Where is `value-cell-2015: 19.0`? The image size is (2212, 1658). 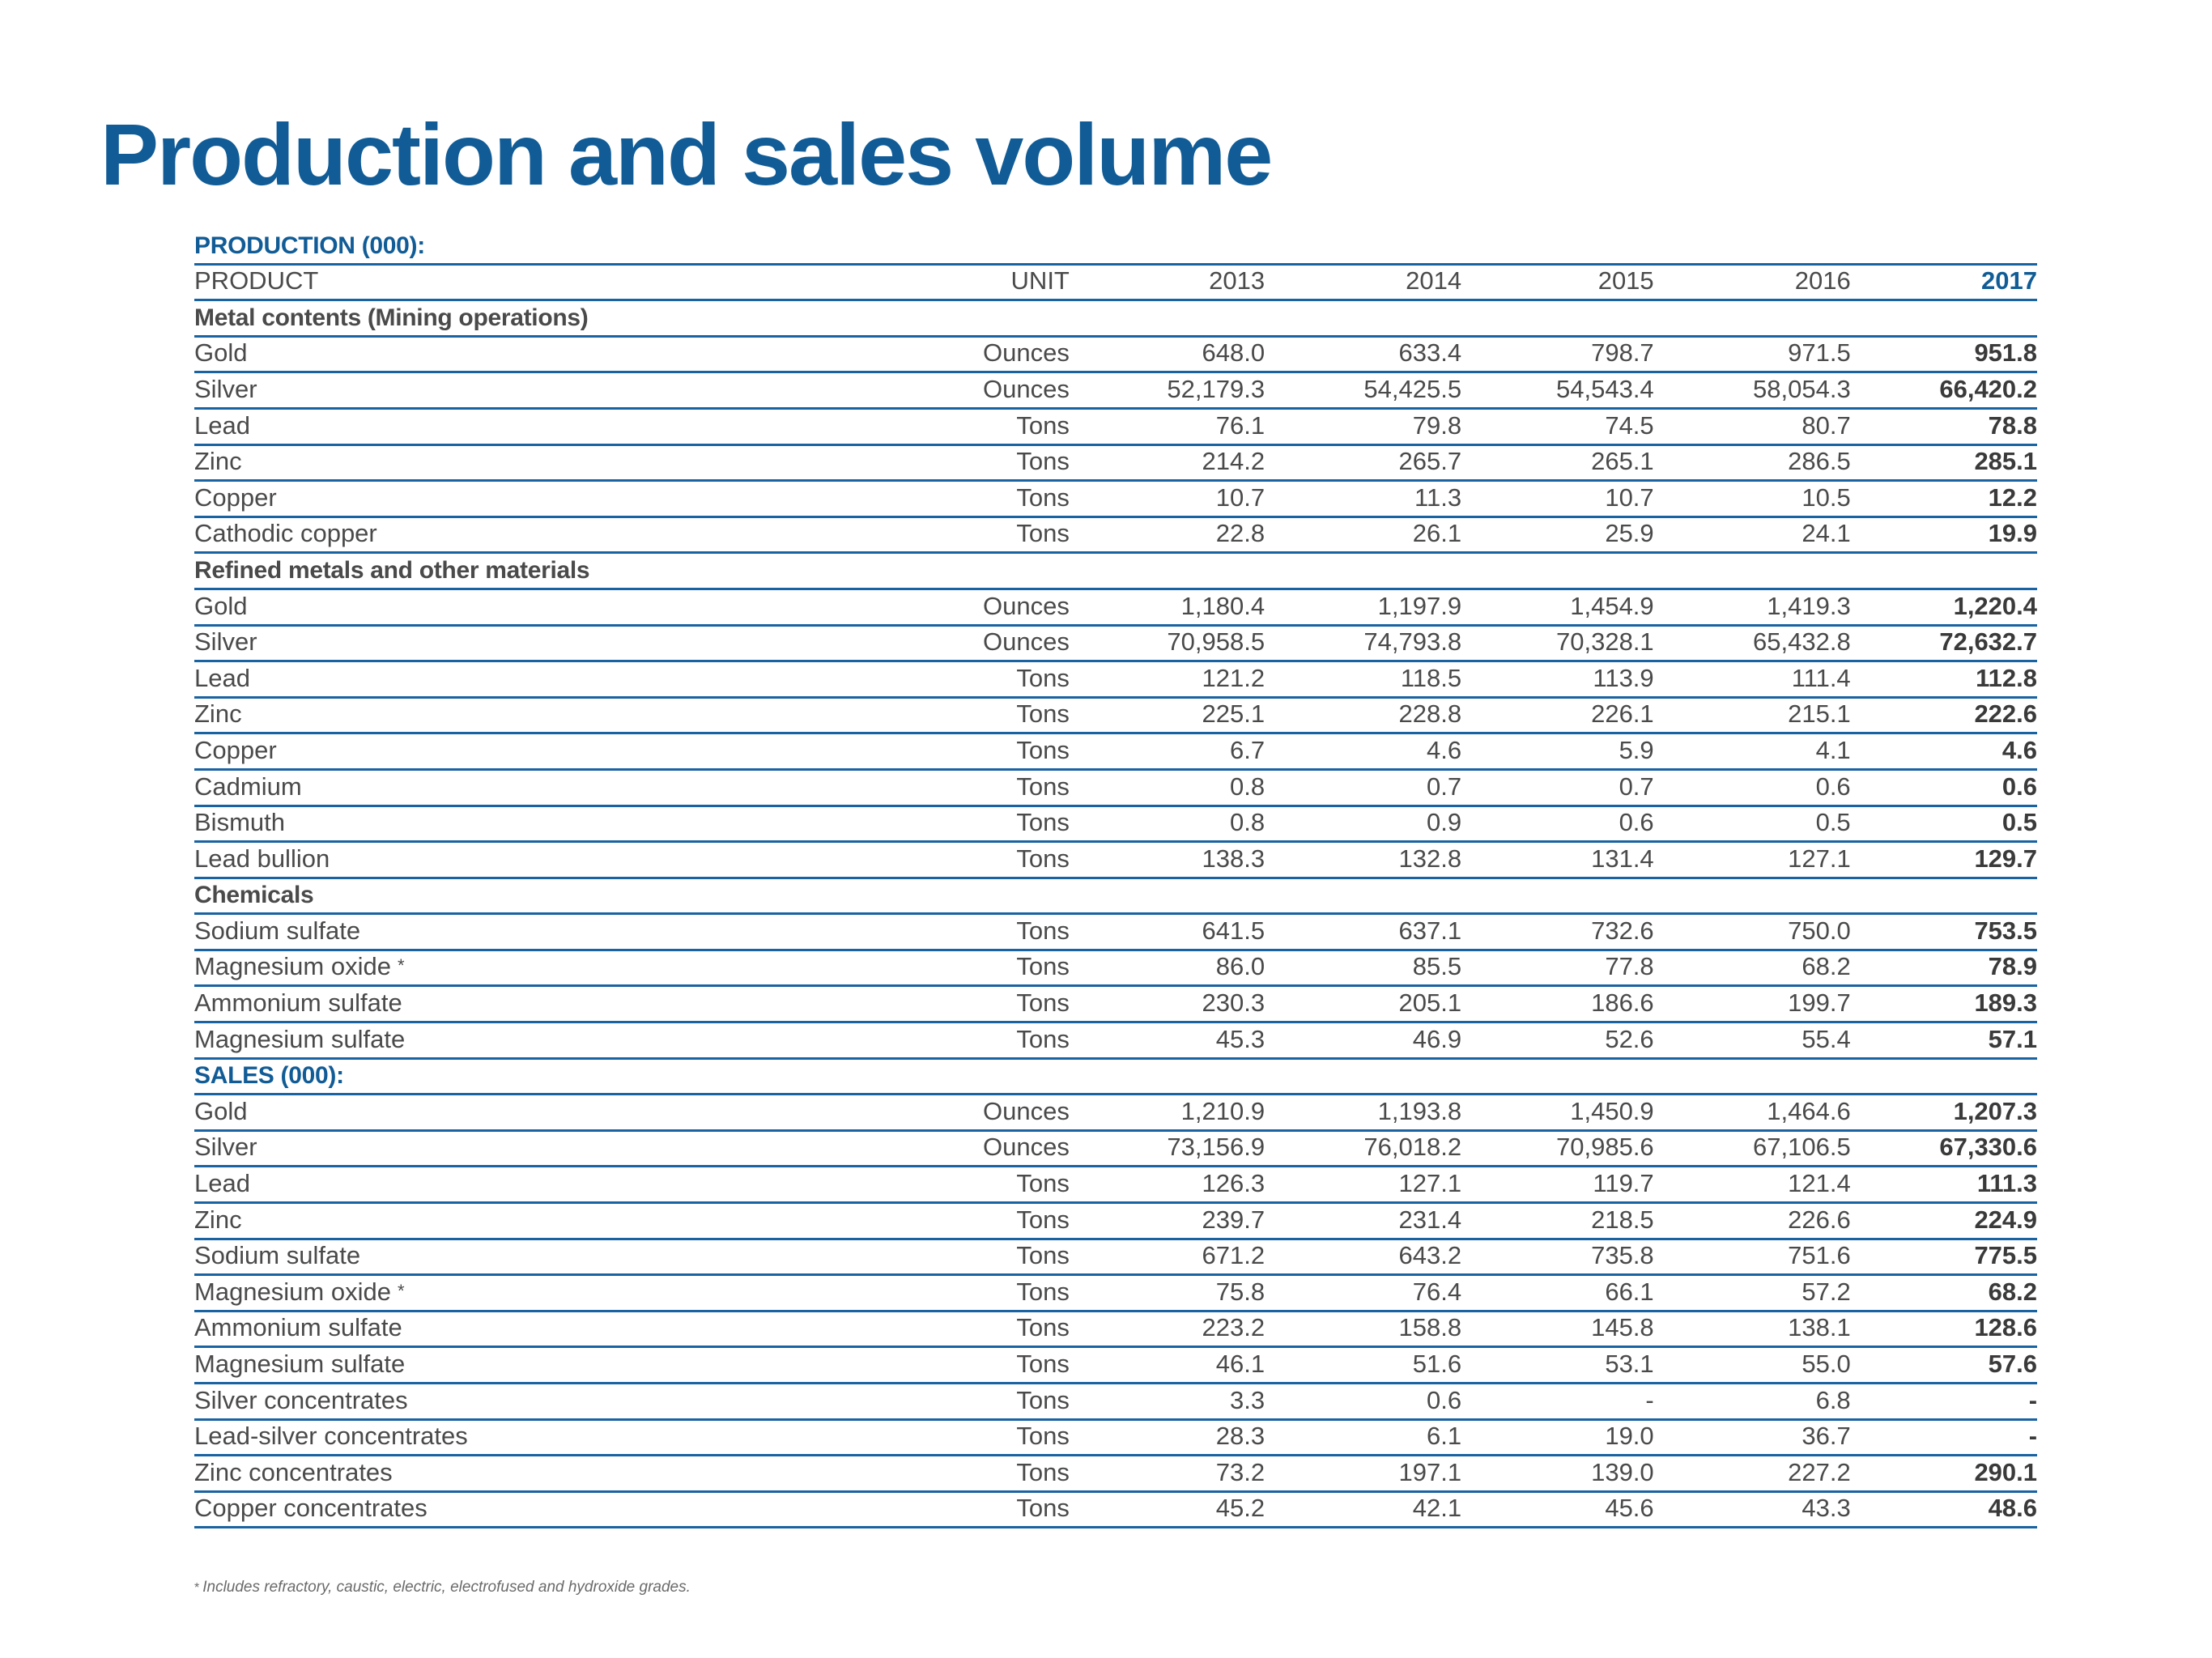 value-cell-2015: 19.0 is located at coordinates (1630, 1436).